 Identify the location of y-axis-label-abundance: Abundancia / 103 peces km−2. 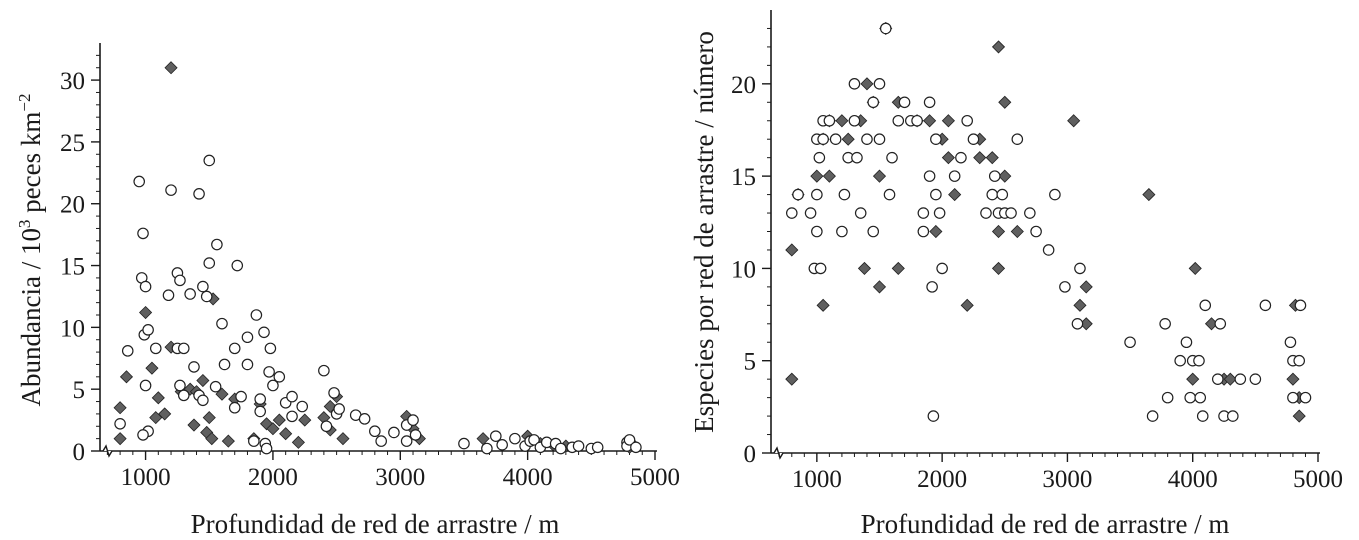
(30, 249).